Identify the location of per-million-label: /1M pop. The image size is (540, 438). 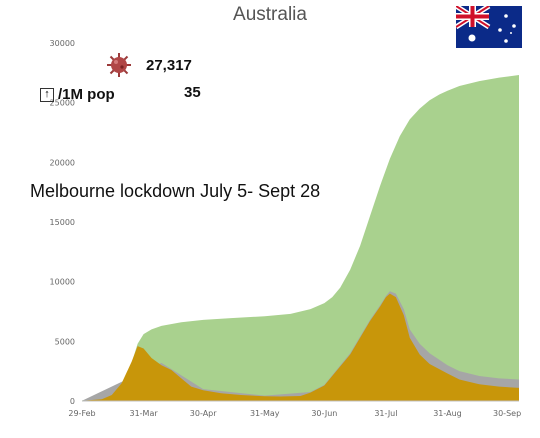
(86, 94).